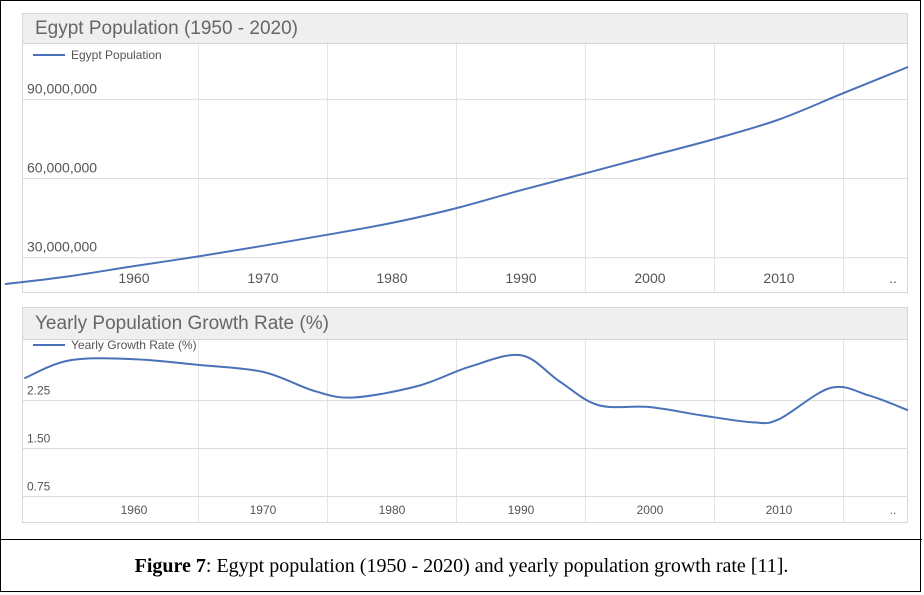 The height and width of the screenshot is (595, 924). Describe the element at coordinates (465, 29) in the screenshot. I see `population-chart-title: Egypt Population (1950 - 2020)` at that location.